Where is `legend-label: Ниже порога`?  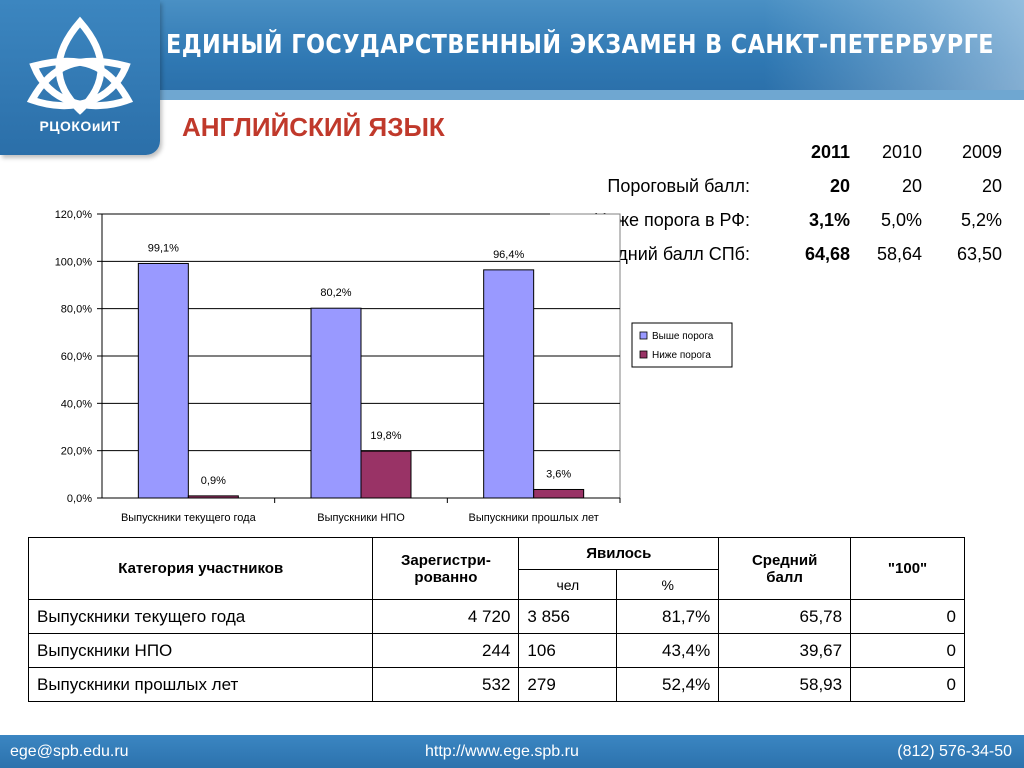
legend-label: Ниже порога is located at coordinates (681, 355).